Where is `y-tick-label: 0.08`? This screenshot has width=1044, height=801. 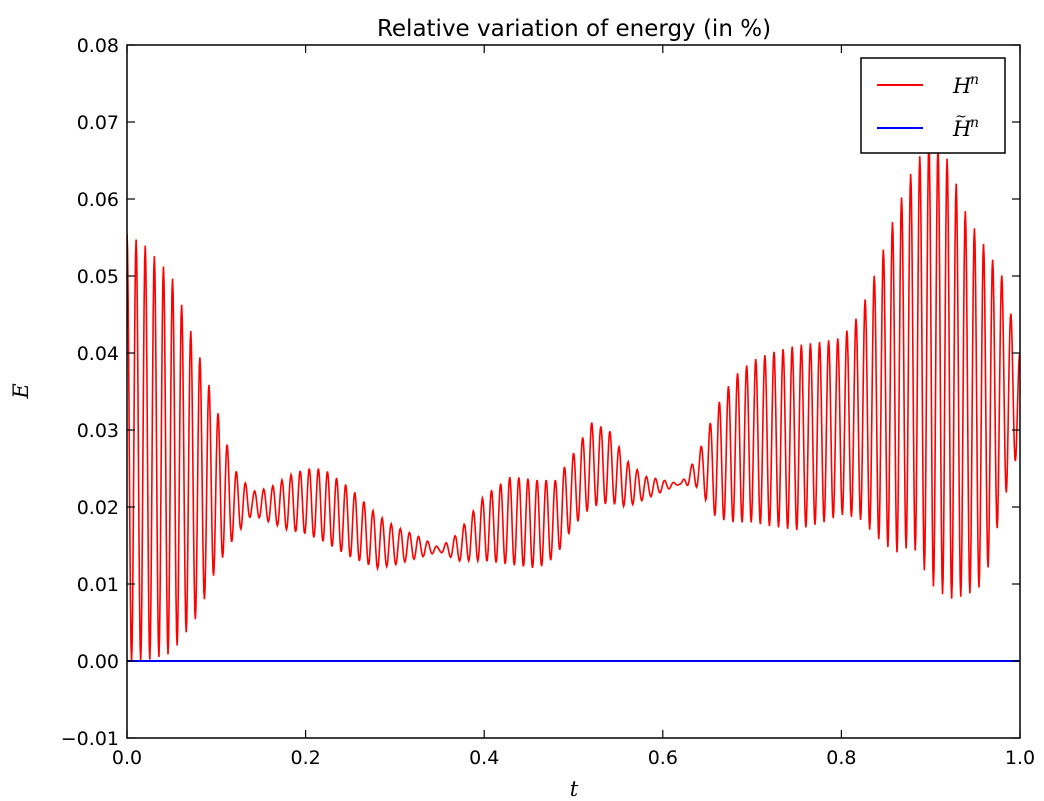
y-tick-label: 0.08 is located at coordinates (98, 46).